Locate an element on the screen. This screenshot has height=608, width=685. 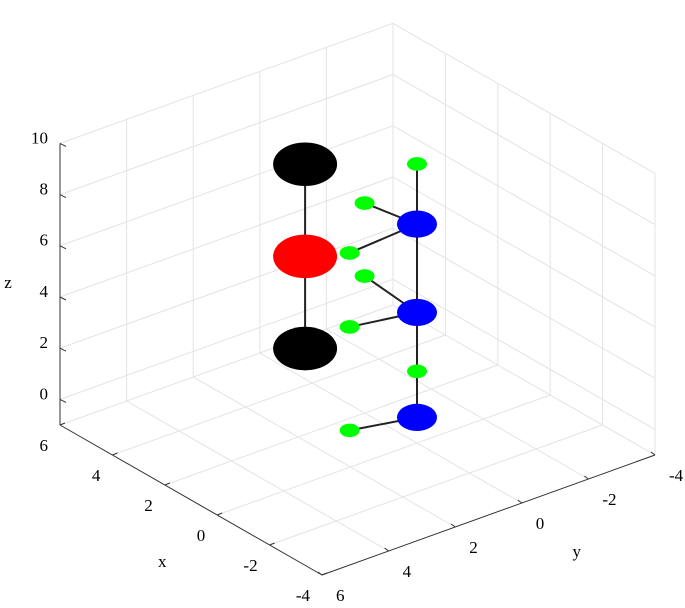
z-tick-label: 2 is located at coordinates (44, 342).